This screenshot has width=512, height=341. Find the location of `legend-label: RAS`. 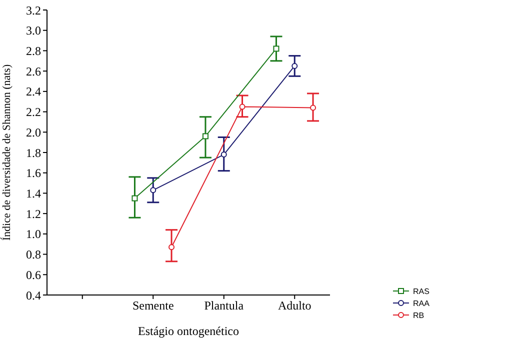

legend-label: RAS is located at coordinates (421, 291).